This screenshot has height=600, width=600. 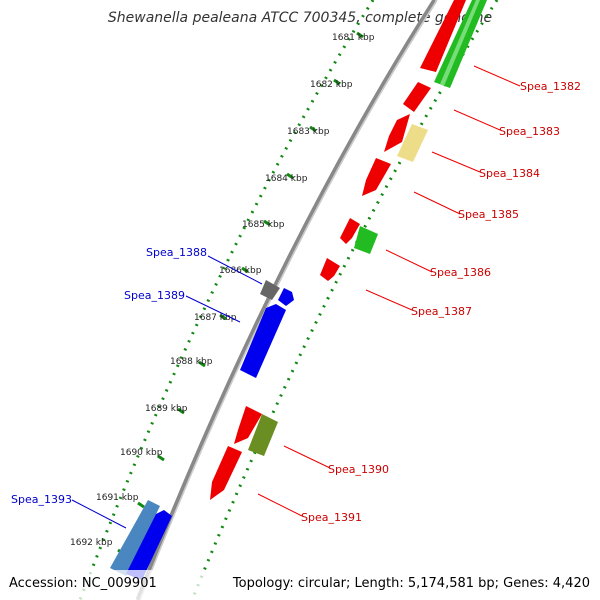 What do you see at coordinates (154, 295) in the screenshot?
I see `gene-label: Spea_1389` at bounding box center [154, 295].